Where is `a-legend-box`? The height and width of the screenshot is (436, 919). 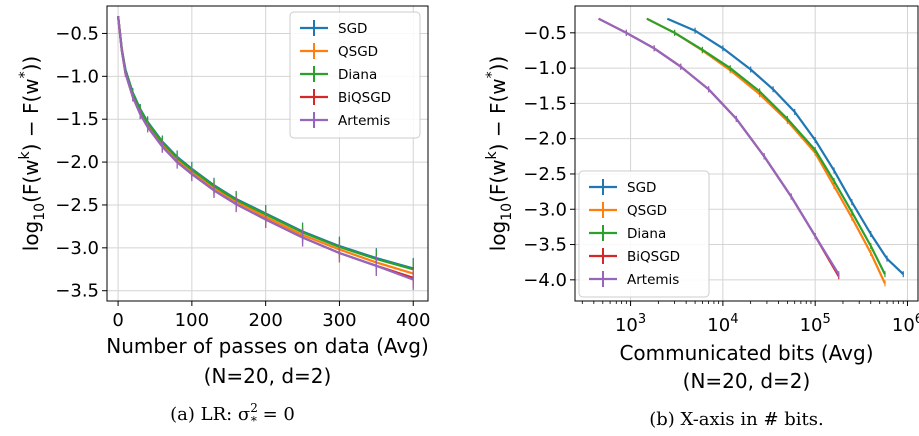
a-legend-box is located at coordinates (355, 75).